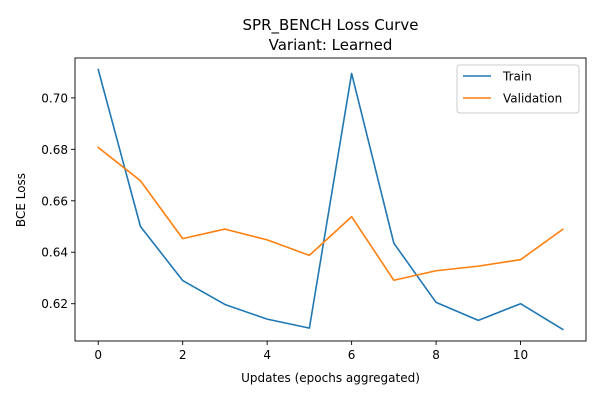 The width and height of the screenshot is (600, 400). What do you see at coordinates (517, 77) in the screenshot?
I see `legend-label-train: Train` at bounding box center [517, 77].